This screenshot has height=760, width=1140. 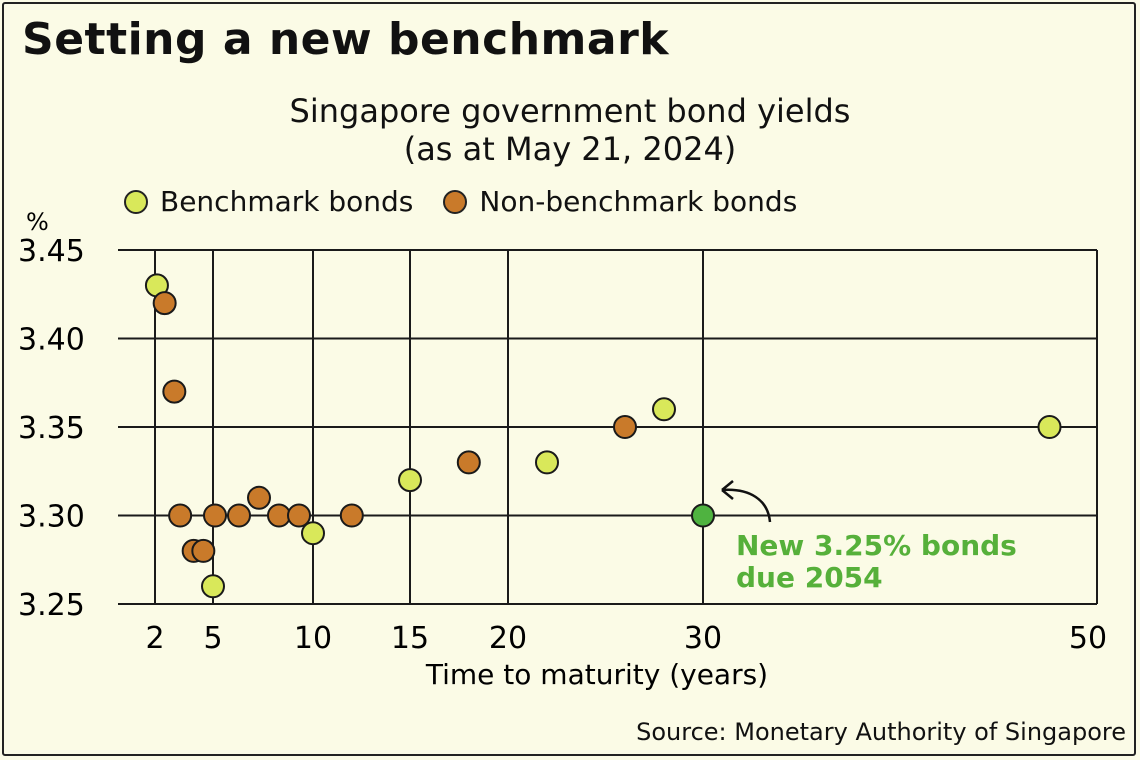 I want to click on x-tick-label: 50, so click(x=1088, y=638).